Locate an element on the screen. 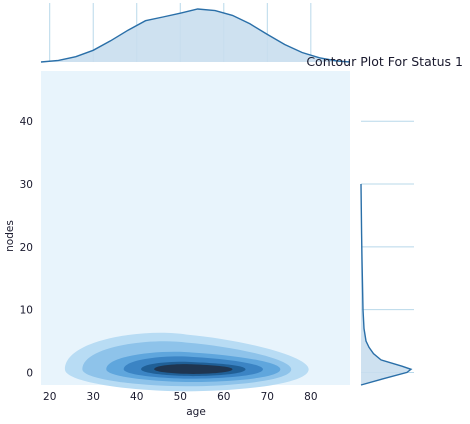 Image resolution: width=470 pixels, height=424 pixels. x-tick-label: 20 is located at coordinates (49, 397).